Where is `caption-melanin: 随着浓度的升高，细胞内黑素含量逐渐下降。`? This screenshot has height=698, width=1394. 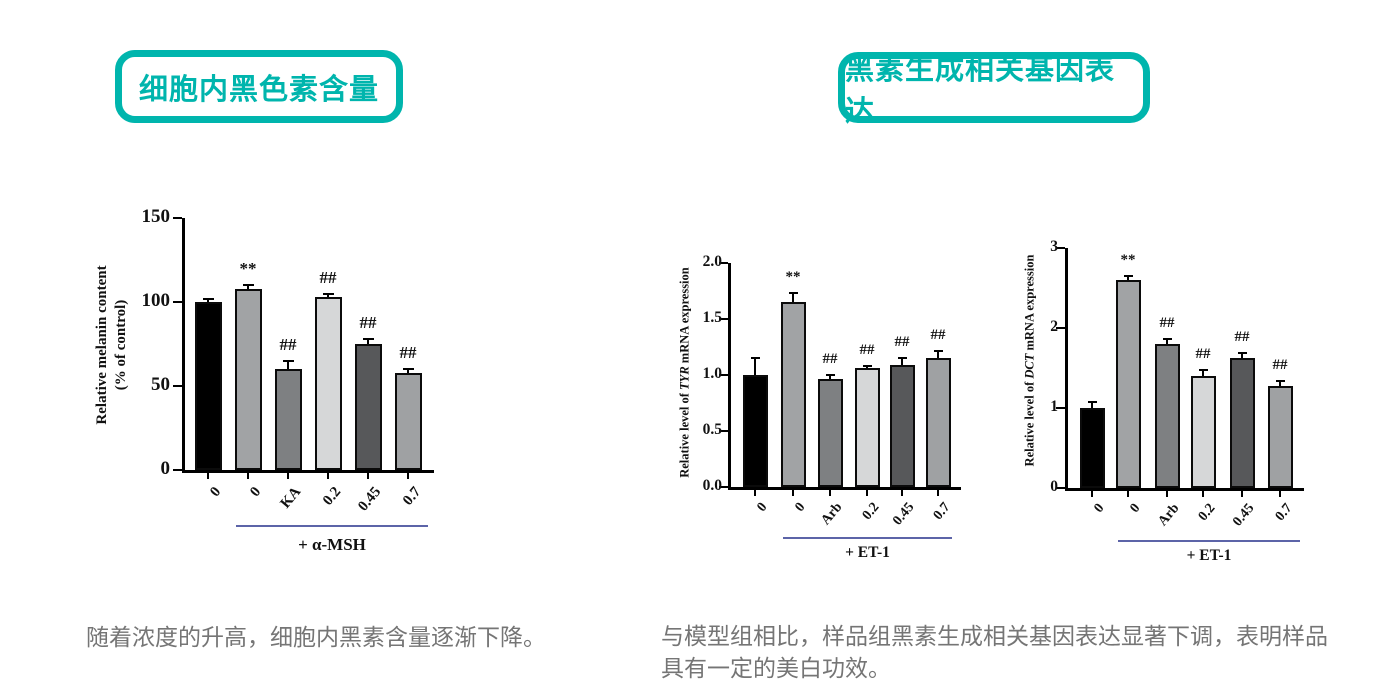 caption-melanin: 随着浓度的升高，细胞内黑素含量逐渐下降。 is located at coordinates (366, 637).